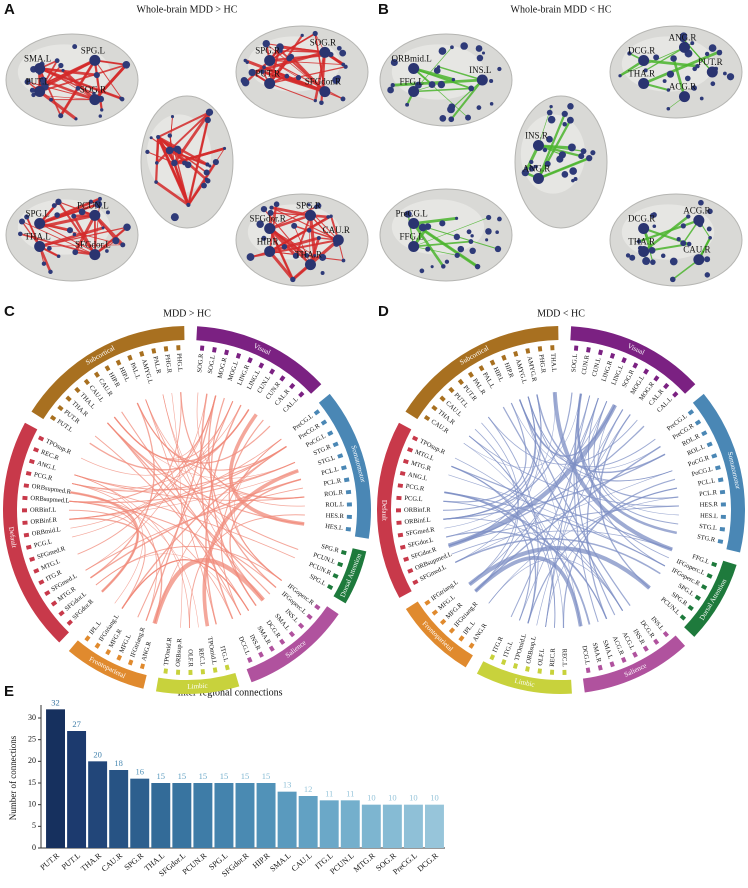 The image size is (748, 888). What do you see at coordinates (9, 311) in the screenshot?
I see `panel-letter: C` at bounding box center [9, 311].